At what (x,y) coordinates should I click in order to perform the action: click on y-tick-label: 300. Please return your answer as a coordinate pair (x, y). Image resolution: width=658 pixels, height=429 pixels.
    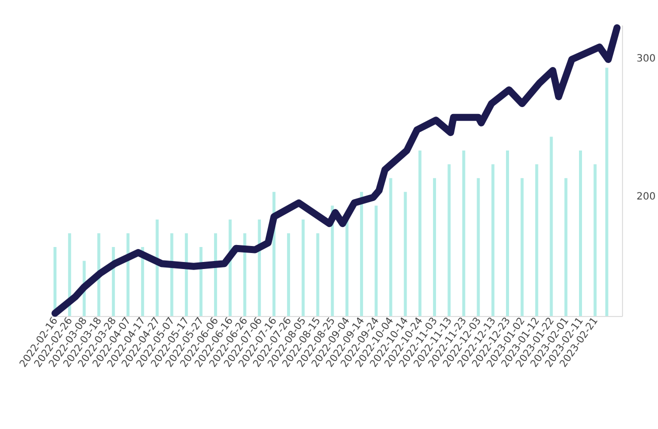
    Looking at the image, I should click on (646, 59).